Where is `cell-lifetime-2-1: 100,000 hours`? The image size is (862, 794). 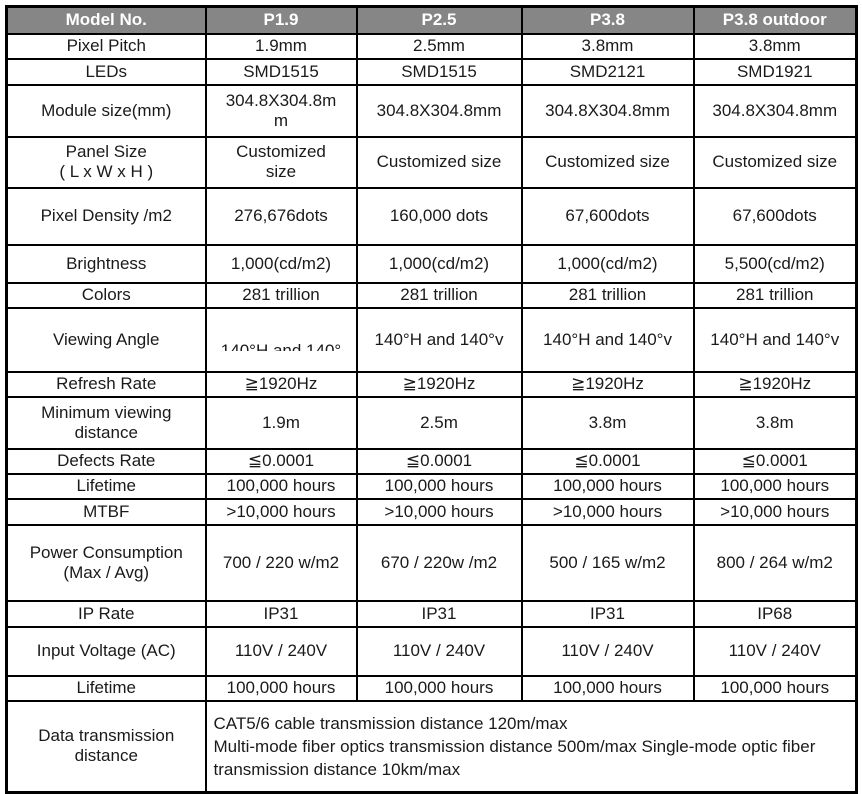 cell-lifetime-2-1: 100,000 hours is located at coordinates (439, 688).